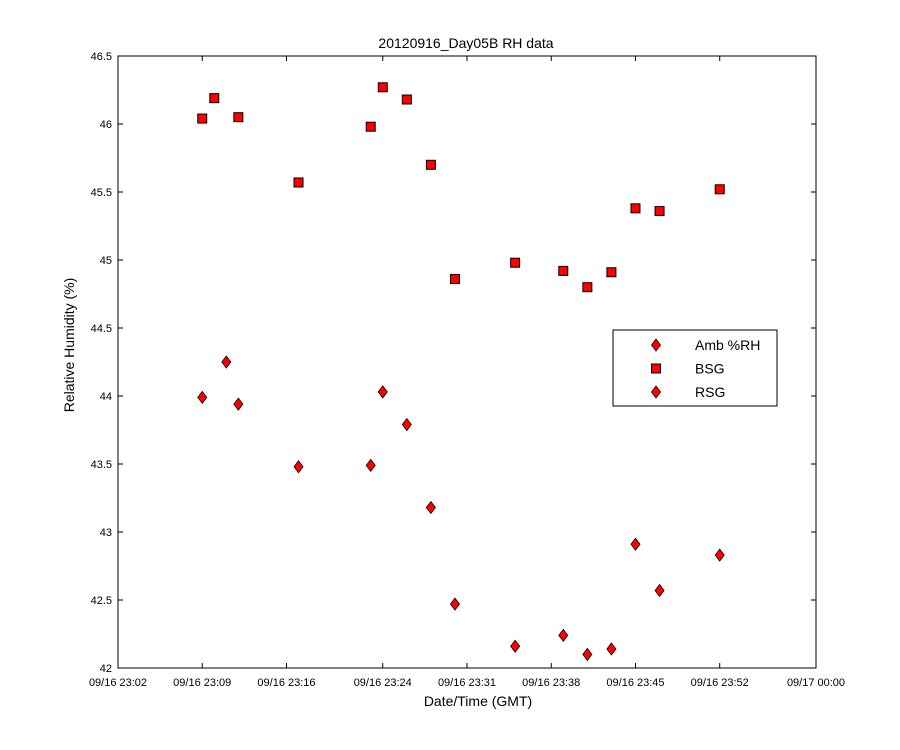  I want to click on x-tick-label: 09/16 23:38, so click(551, 683).